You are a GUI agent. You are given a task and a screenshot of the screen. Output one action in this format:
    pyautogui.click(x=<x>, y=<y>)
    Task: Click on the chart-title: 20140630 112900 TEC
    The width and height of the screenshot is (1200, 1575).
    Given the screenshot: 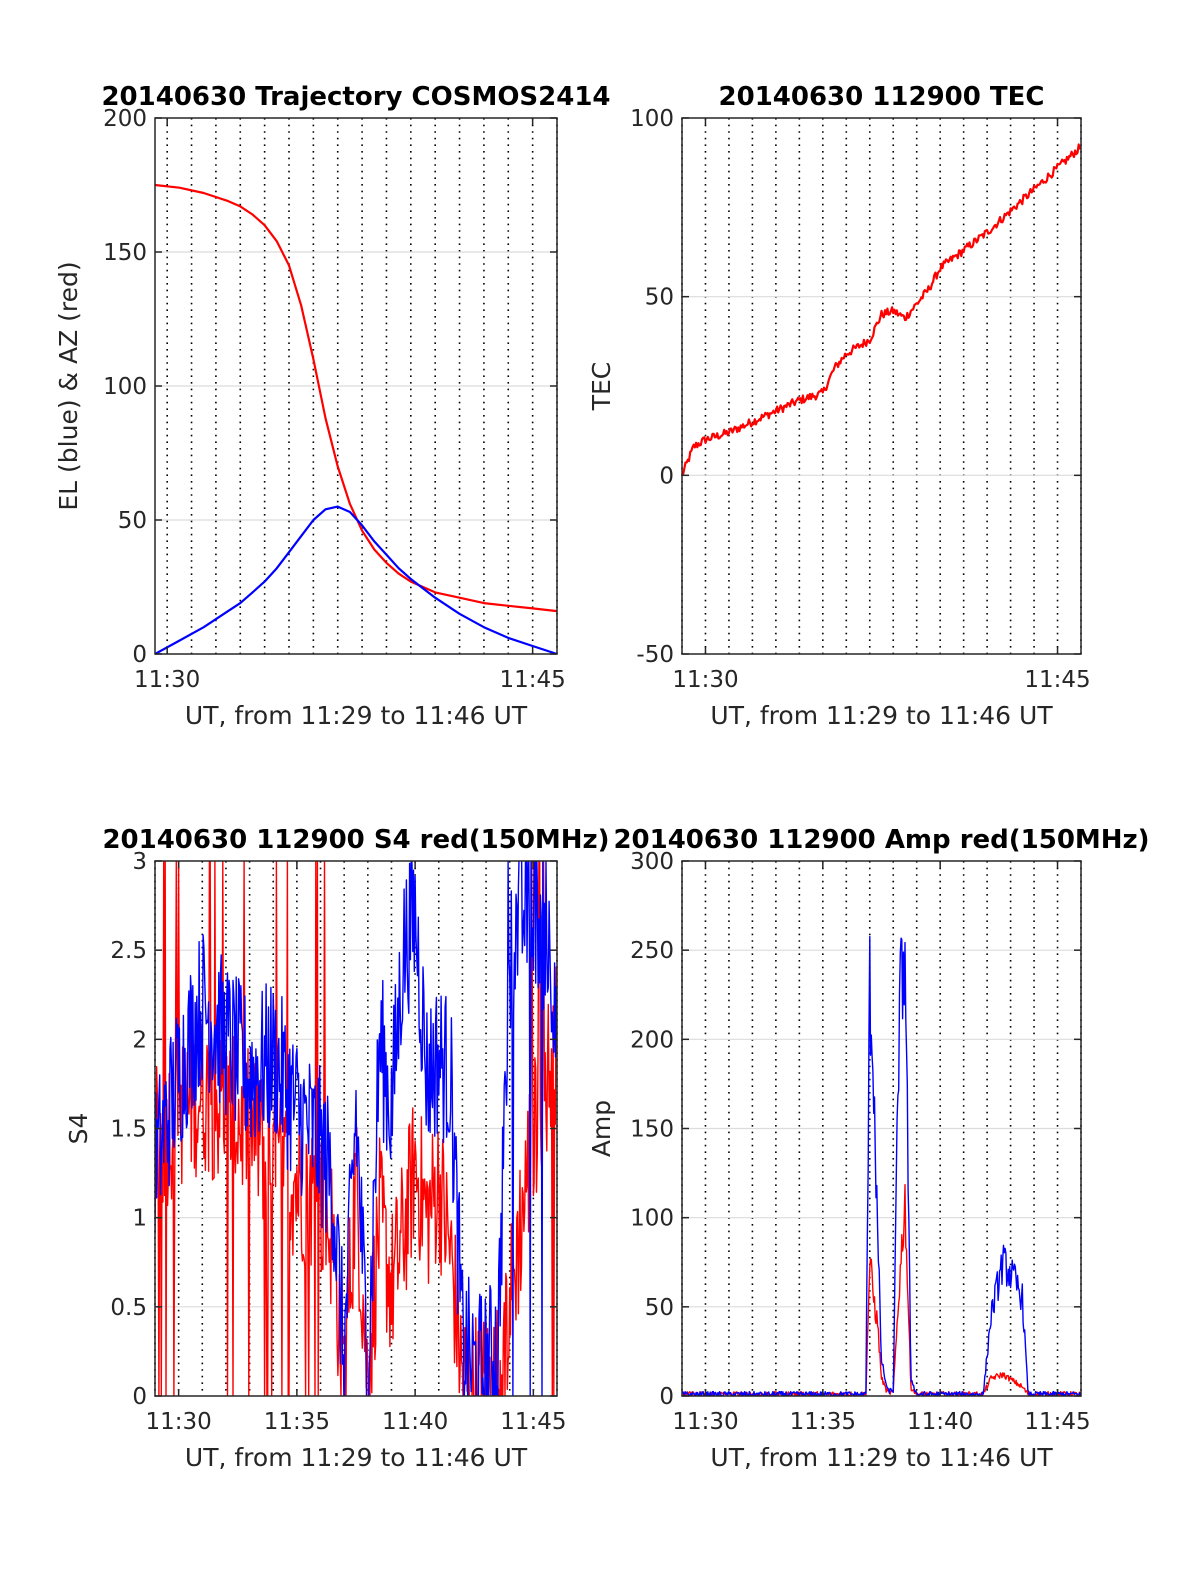 What is the action you would take?
    pyautogui.click(x=882, y=97)
    